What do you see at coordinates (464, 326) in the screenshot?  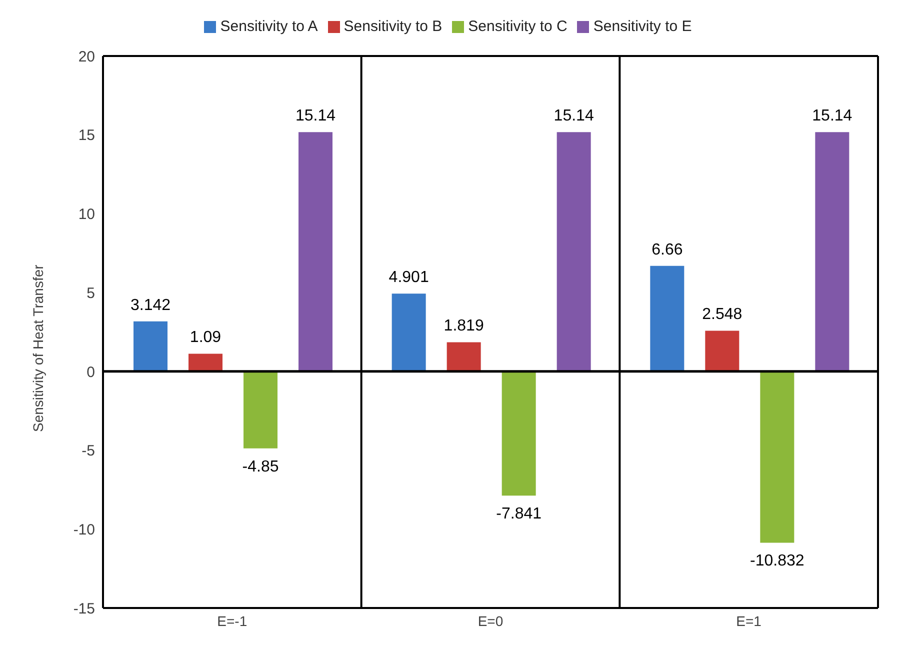 I see `data-label: 1.819` at bounding box center [464, 326].